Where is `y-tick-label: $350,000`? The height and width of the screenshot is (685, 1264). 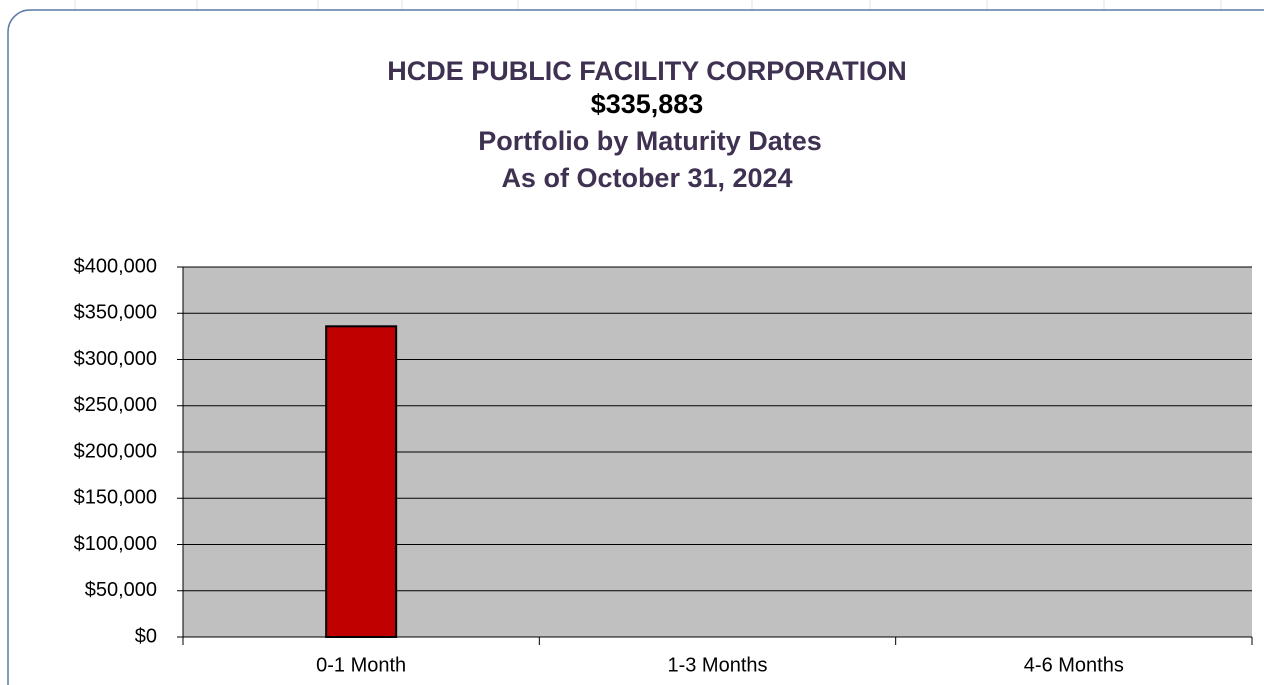 y-tick-label: $350,000 is located at coordinates (115, 313).